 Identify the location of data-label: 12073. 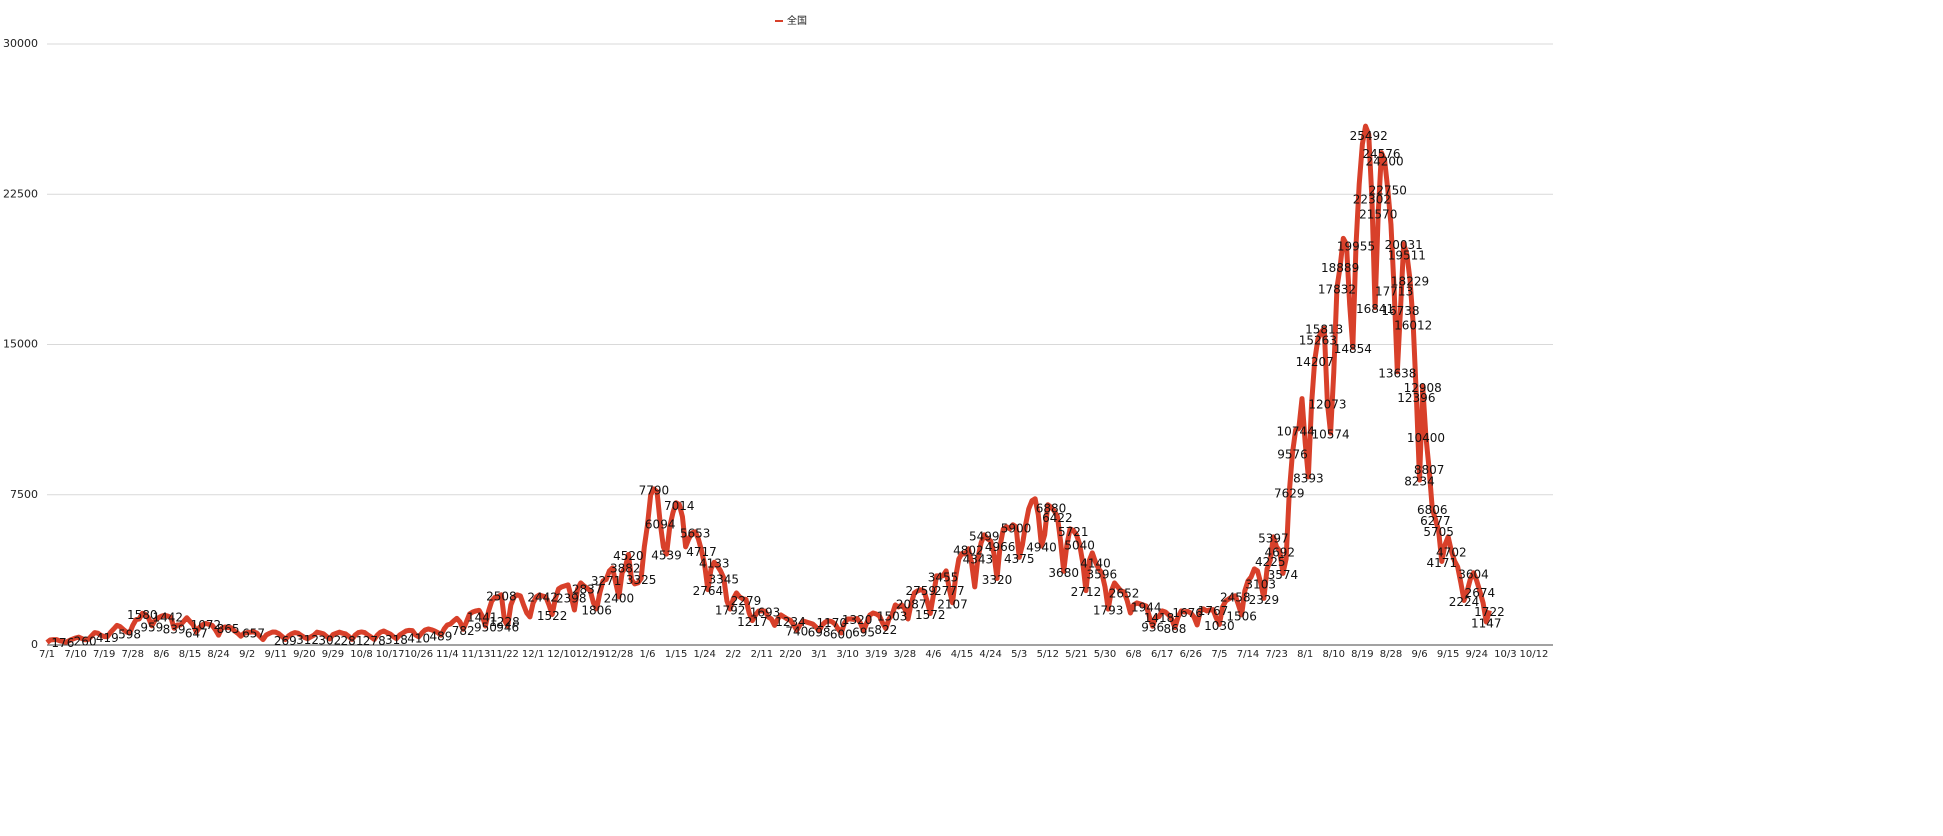
(1327, 405).